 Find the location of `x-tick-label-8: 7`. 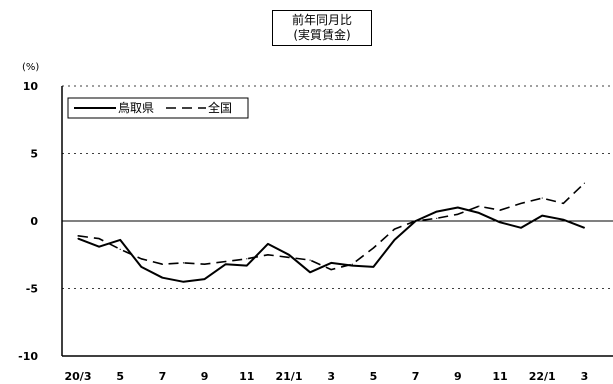

x-tick-label-8: 7 is located at coordinates (416, 376).